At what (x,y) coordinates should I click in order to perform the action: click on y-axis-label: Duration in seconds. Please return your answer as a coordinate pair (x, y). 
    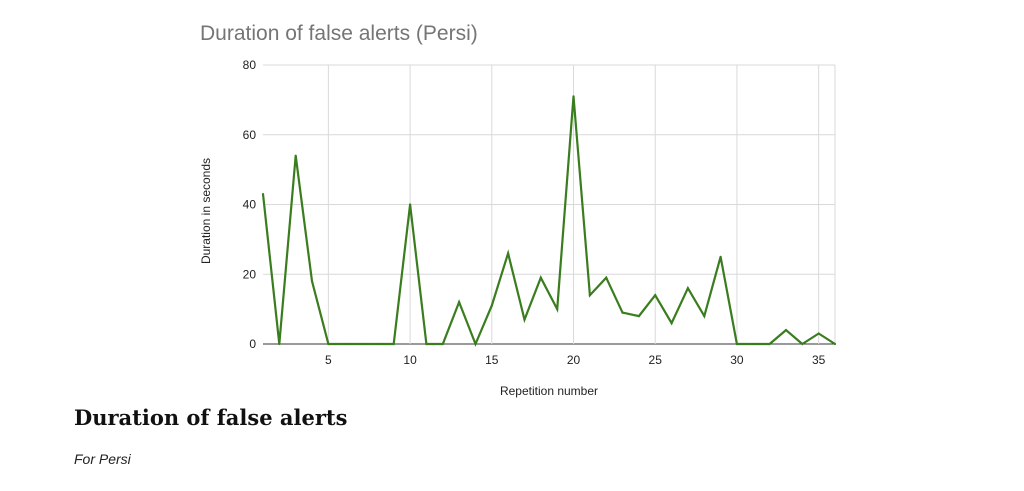
    Looking at the image, I should click on (206, 211).